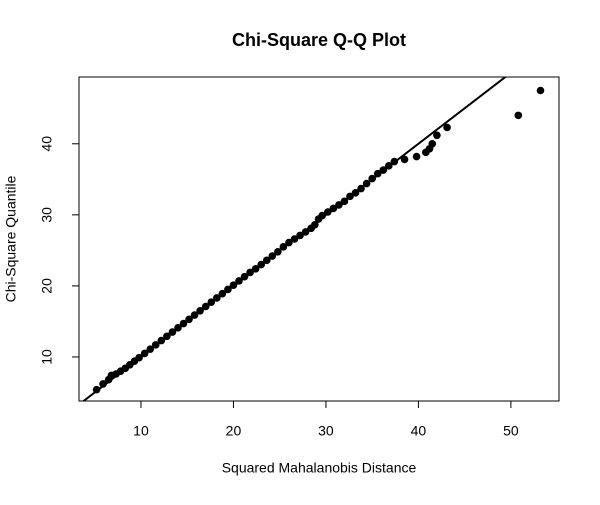 This screenshot has width=600, height=505. I want to click on y-tick-label: 20, so click(47, 286).